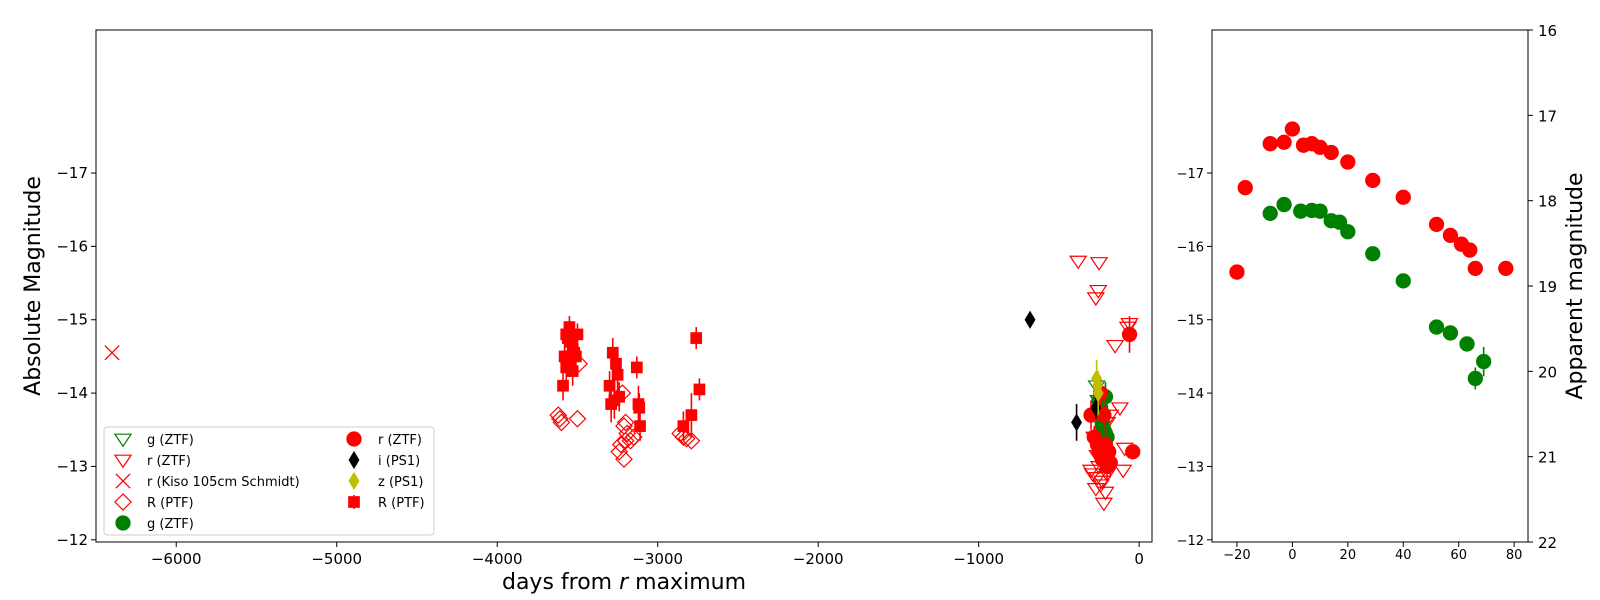 This screenshot has height=600, width=1600. I want to click on x-tick-label: −1000, so click(978, 559).